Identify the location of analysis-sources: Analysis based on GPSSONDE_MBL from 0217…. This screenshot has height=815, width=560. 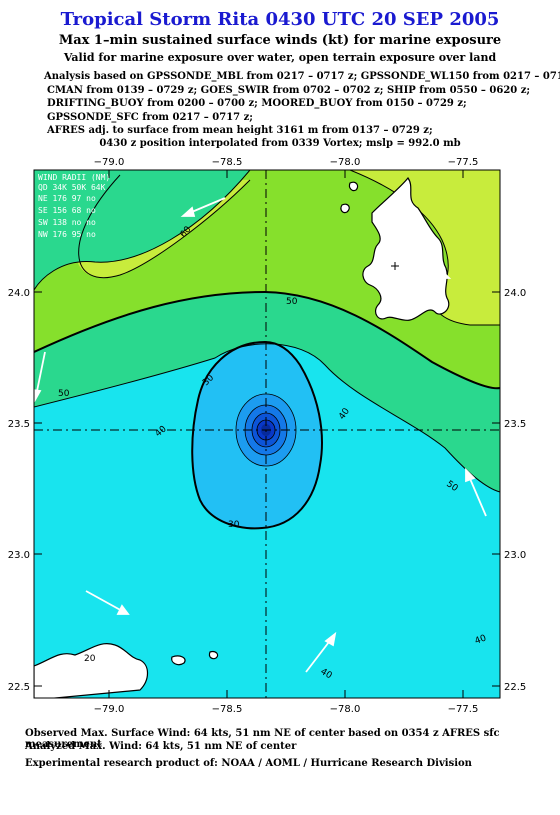
(302, 104).